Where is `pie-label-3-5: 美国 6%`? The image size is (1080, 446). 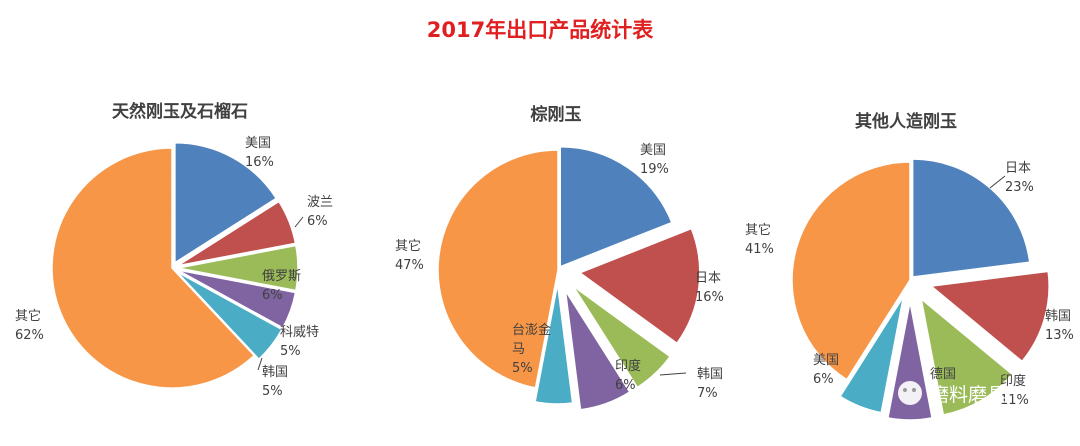
pie-label-3-5: 美国 6% is located at coordinates (826, 370).